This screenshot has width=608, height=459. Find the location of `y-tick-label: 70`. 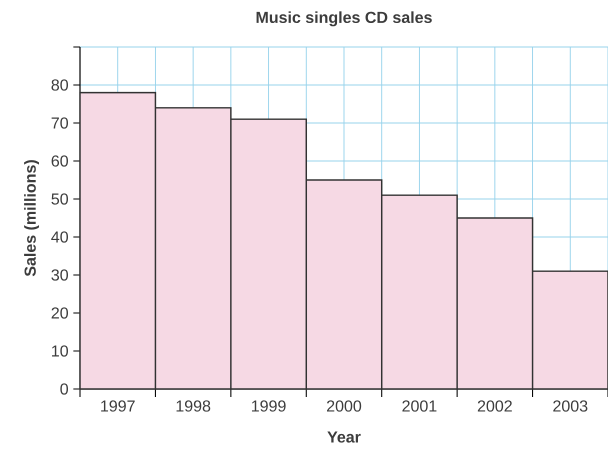

y-tick-label: 70 is located at coordinates (60, 123).